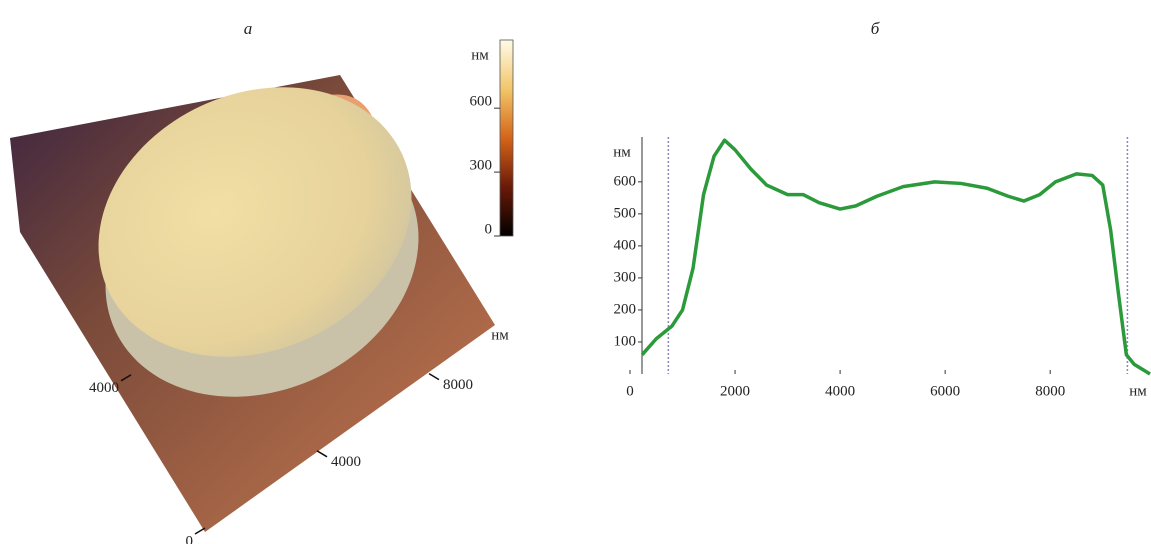  What do you see at coordinates (190, 538) in the screenshot?
I see `y-tick-label: 0` at bounding box center [190, 538].